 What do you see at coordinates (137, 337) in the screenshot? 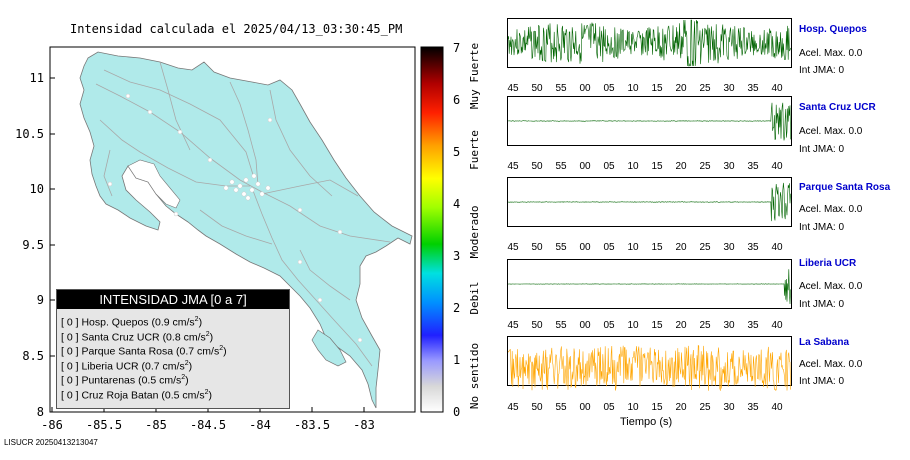
I see `legend-item: [ 0 ] Santa Cruz UCR (0.8 cm/s2)` at bounding box center [137, 337].